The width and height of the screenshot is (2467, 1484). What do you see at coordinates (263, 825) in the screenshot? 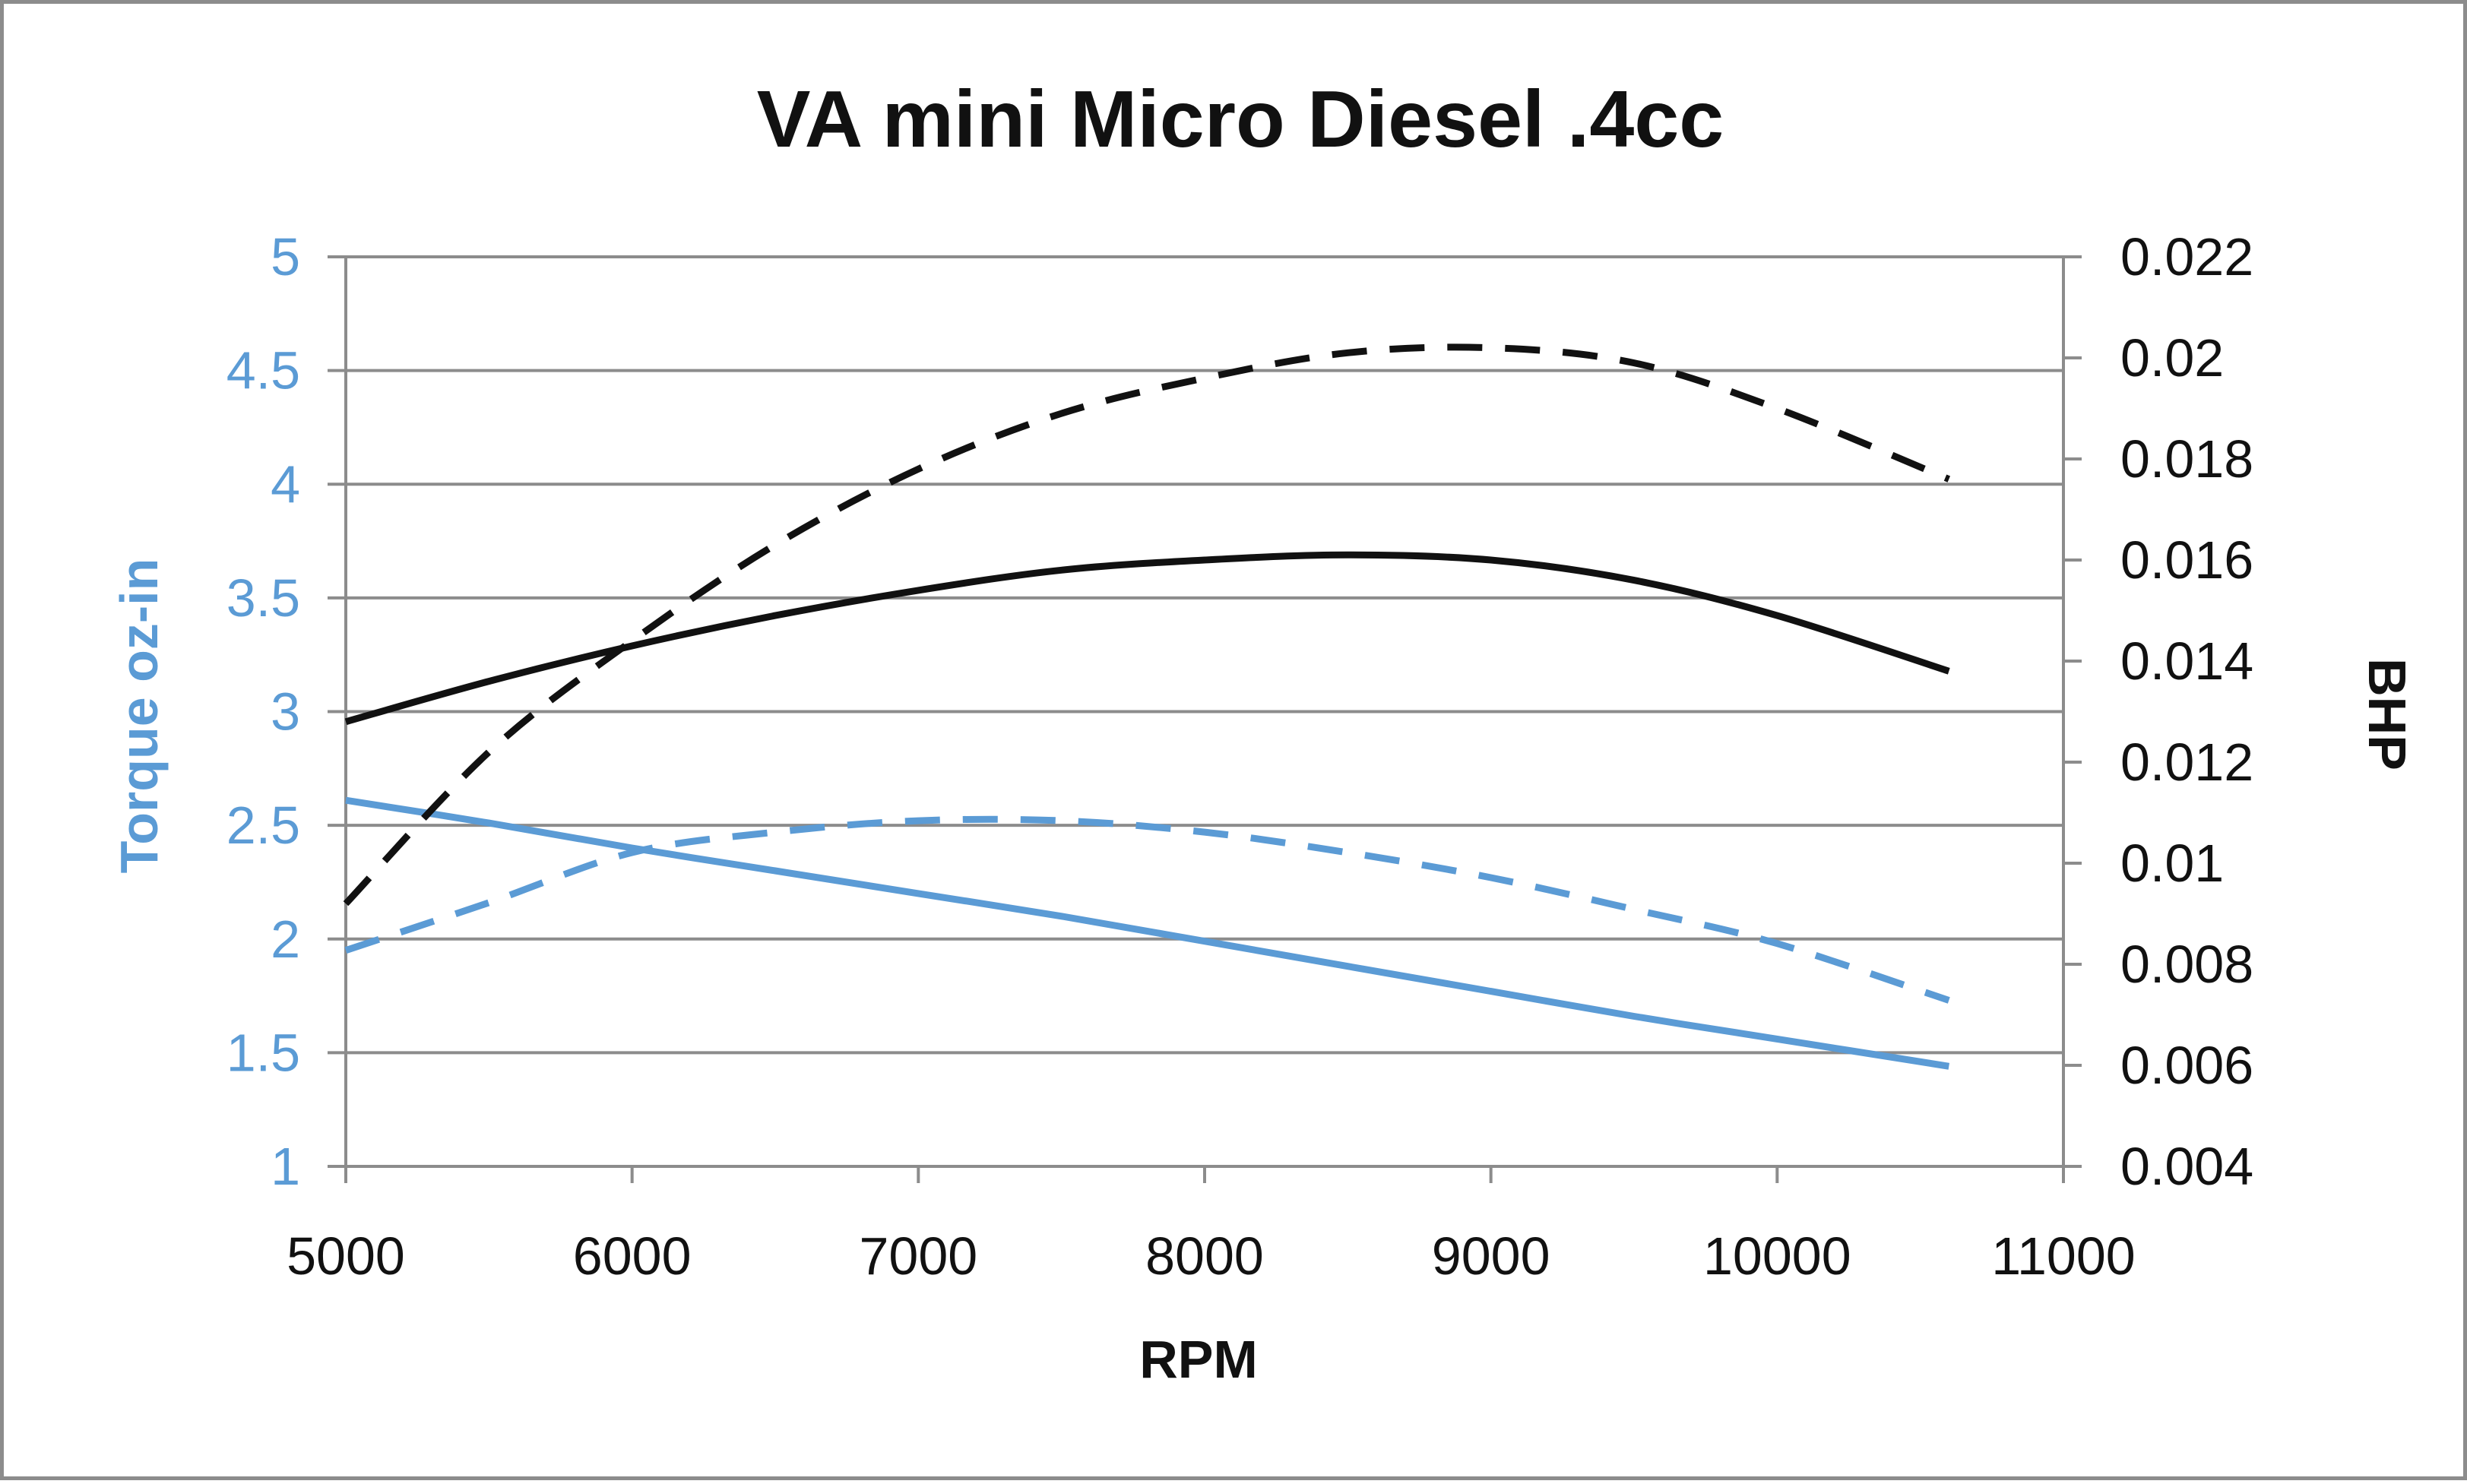
I see `y-tick-label-3: 2.5` at bounding box center [263, 825].